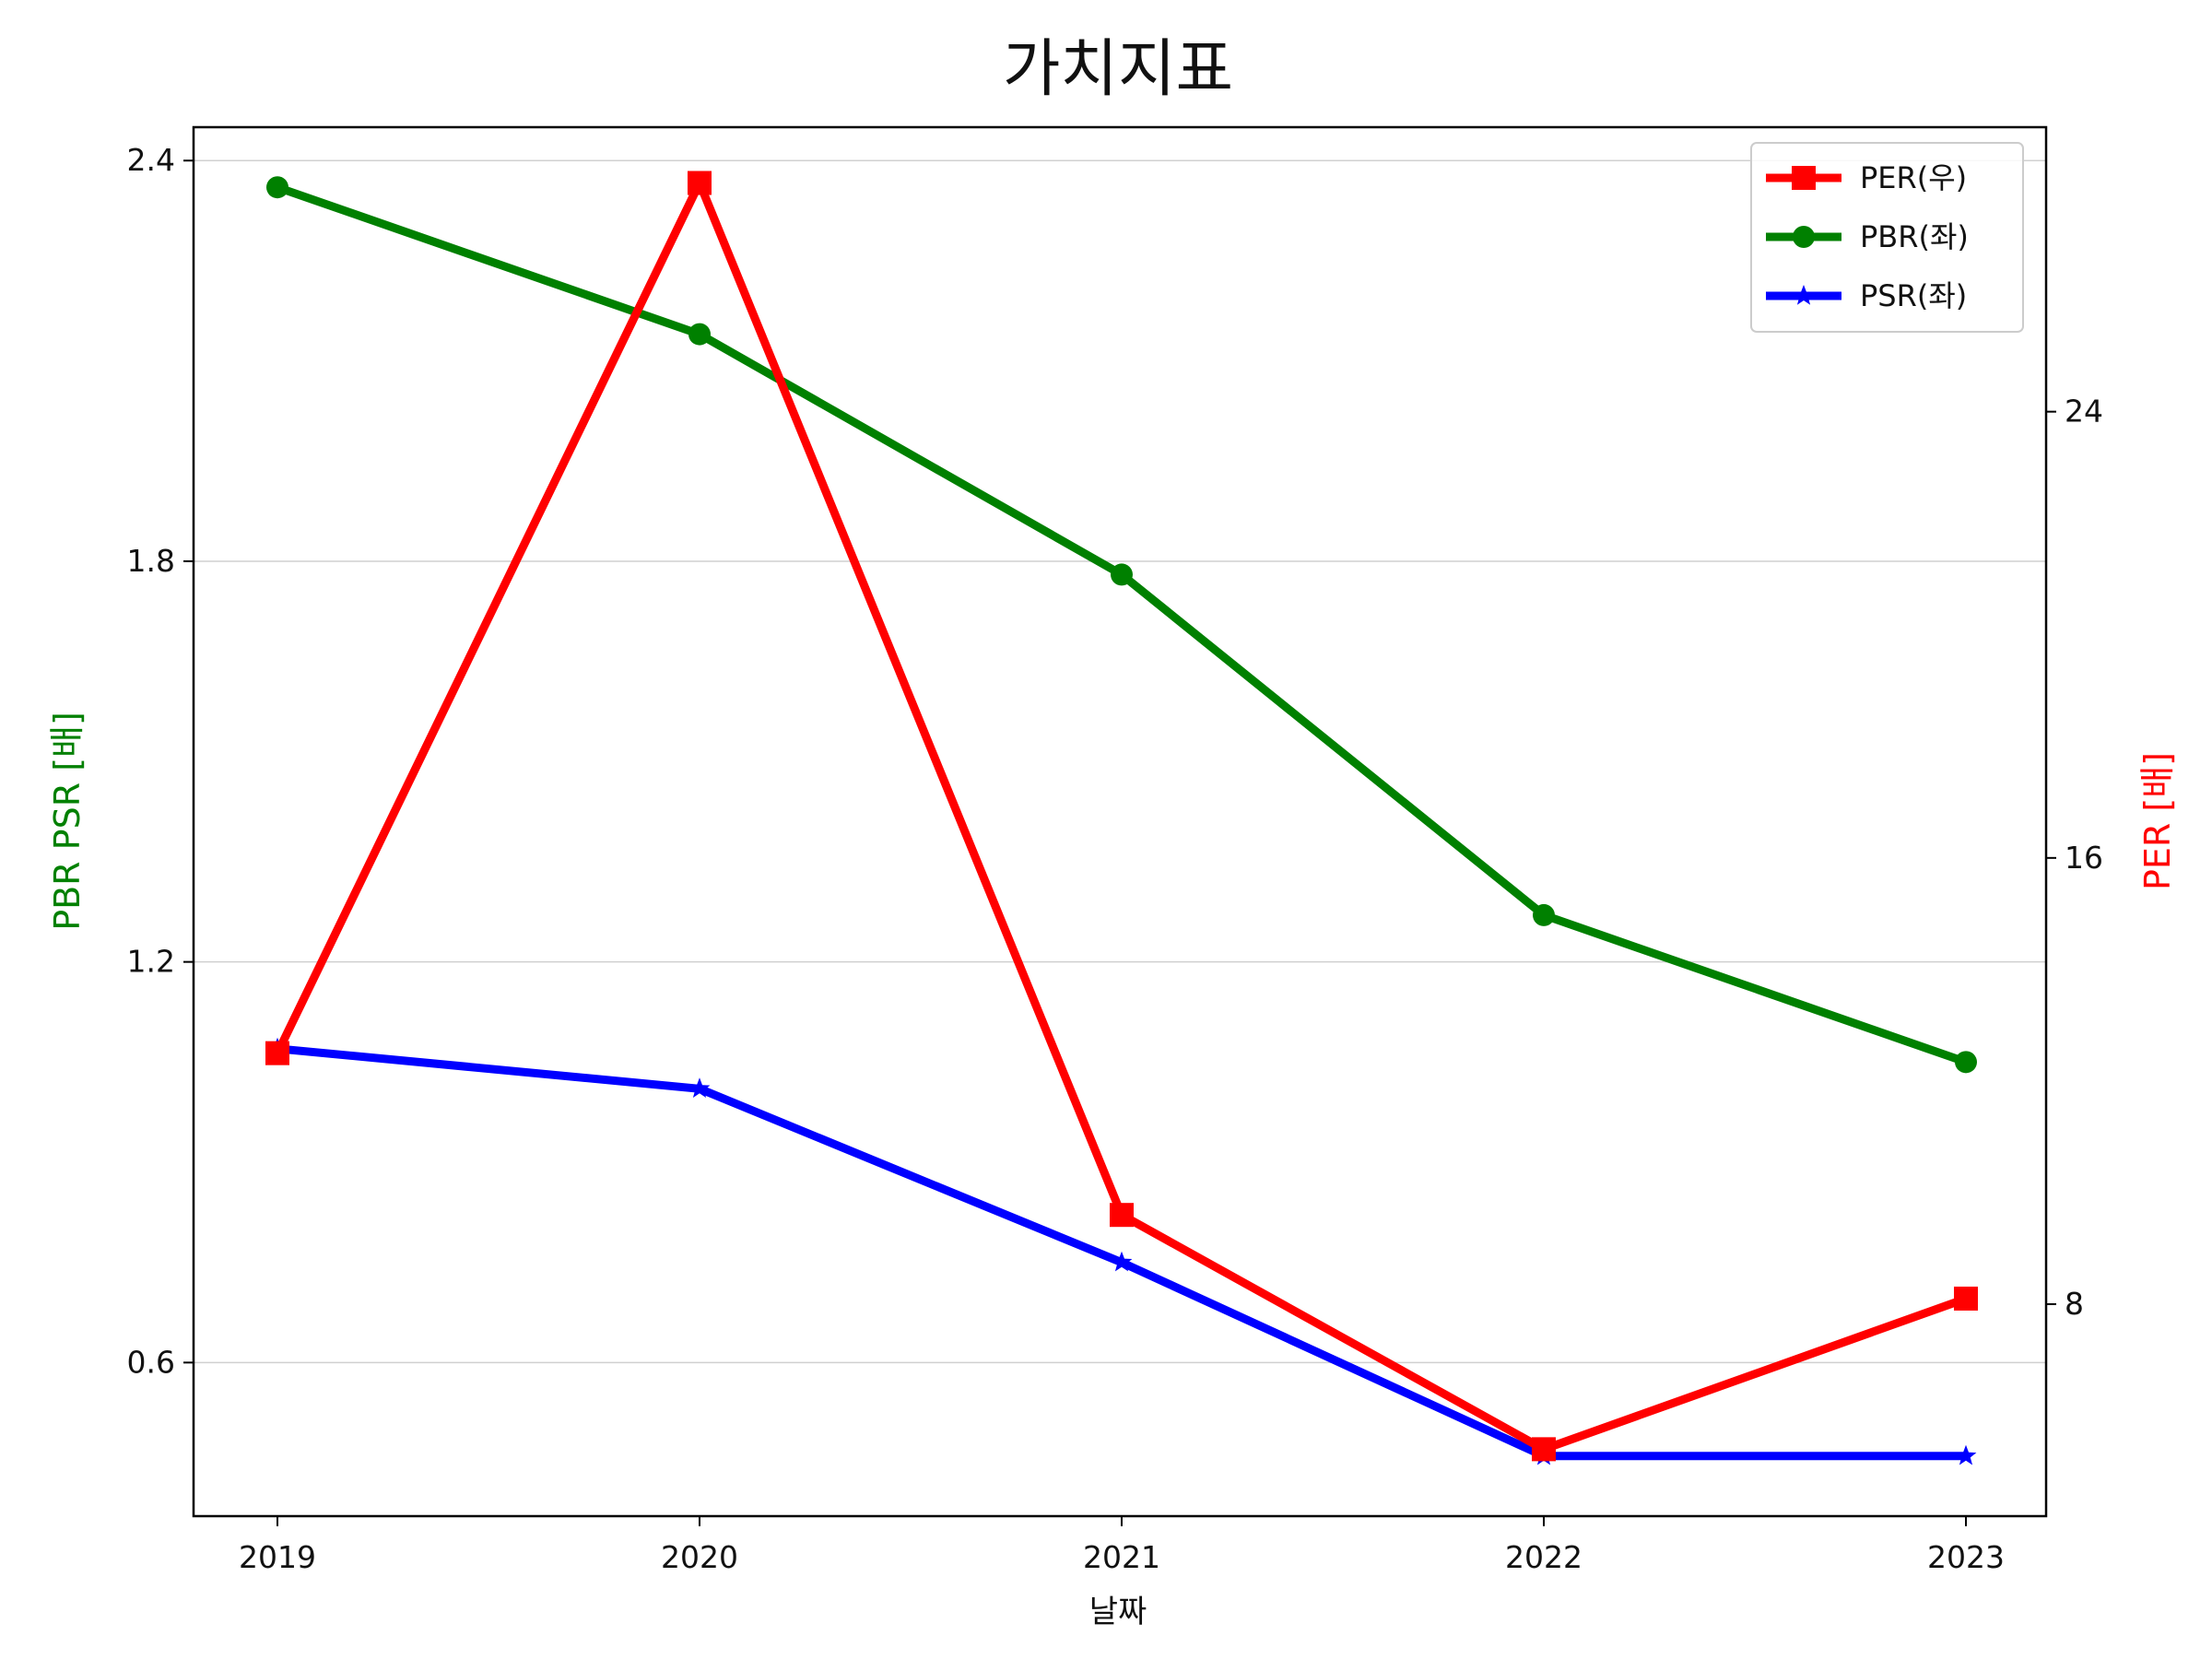  Describe the element at coordinates (151, 561) in the screenshot. I see `left-tick-label: 1.8` at that location.